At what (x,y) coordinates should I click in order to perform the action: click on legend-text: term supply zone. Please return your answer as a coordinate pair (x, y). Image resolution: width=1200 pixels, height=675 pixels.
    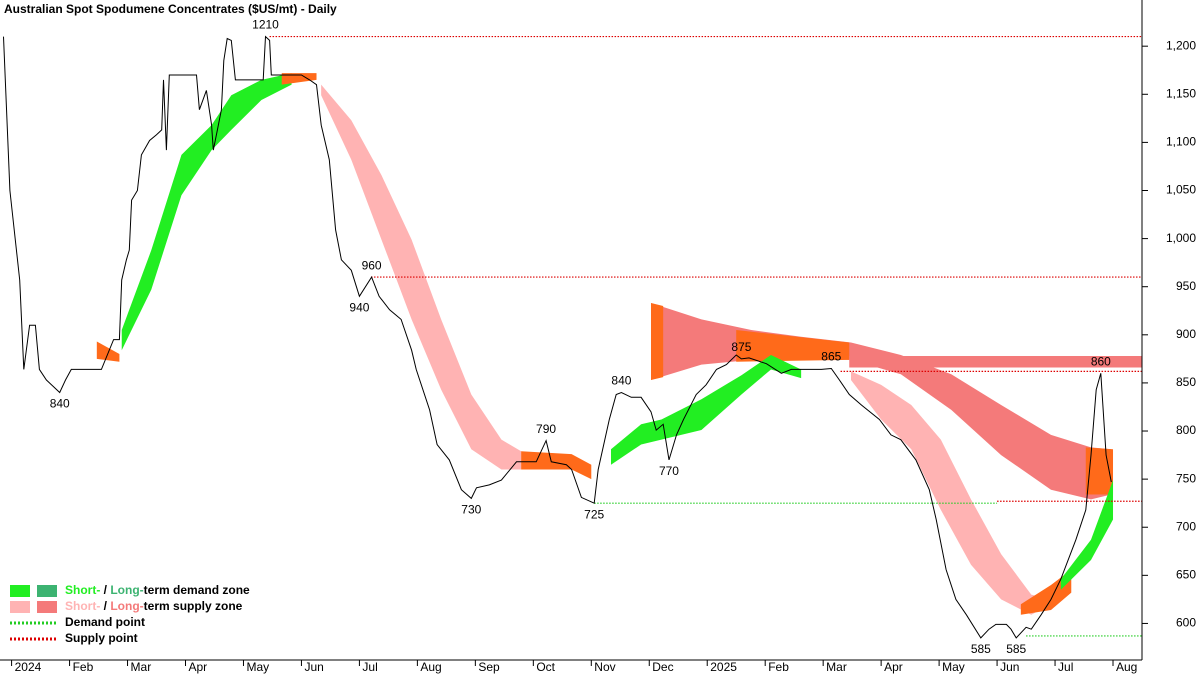
    Looking at the image, I should click on (193, 606).